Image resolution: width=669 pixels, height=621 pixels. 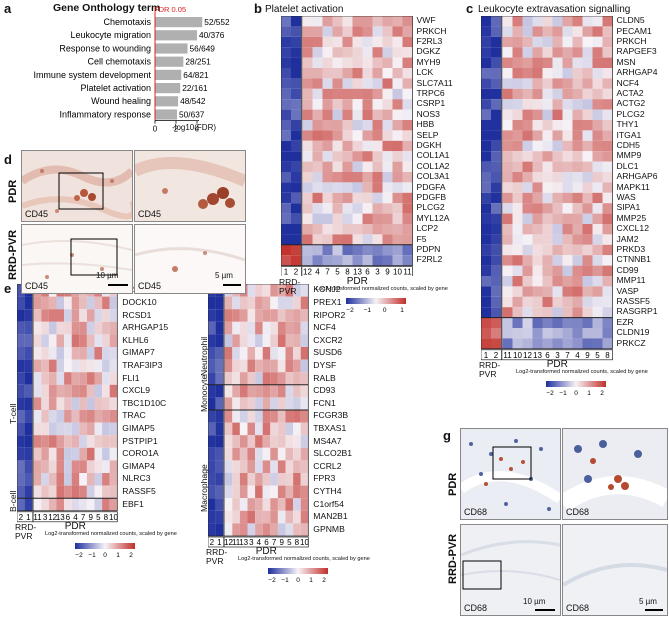 What do you see at coordinates (119, 62) in the screenshot?
I see `go-term-label: Cell chemotaxis` at bounding box center [119, 62].